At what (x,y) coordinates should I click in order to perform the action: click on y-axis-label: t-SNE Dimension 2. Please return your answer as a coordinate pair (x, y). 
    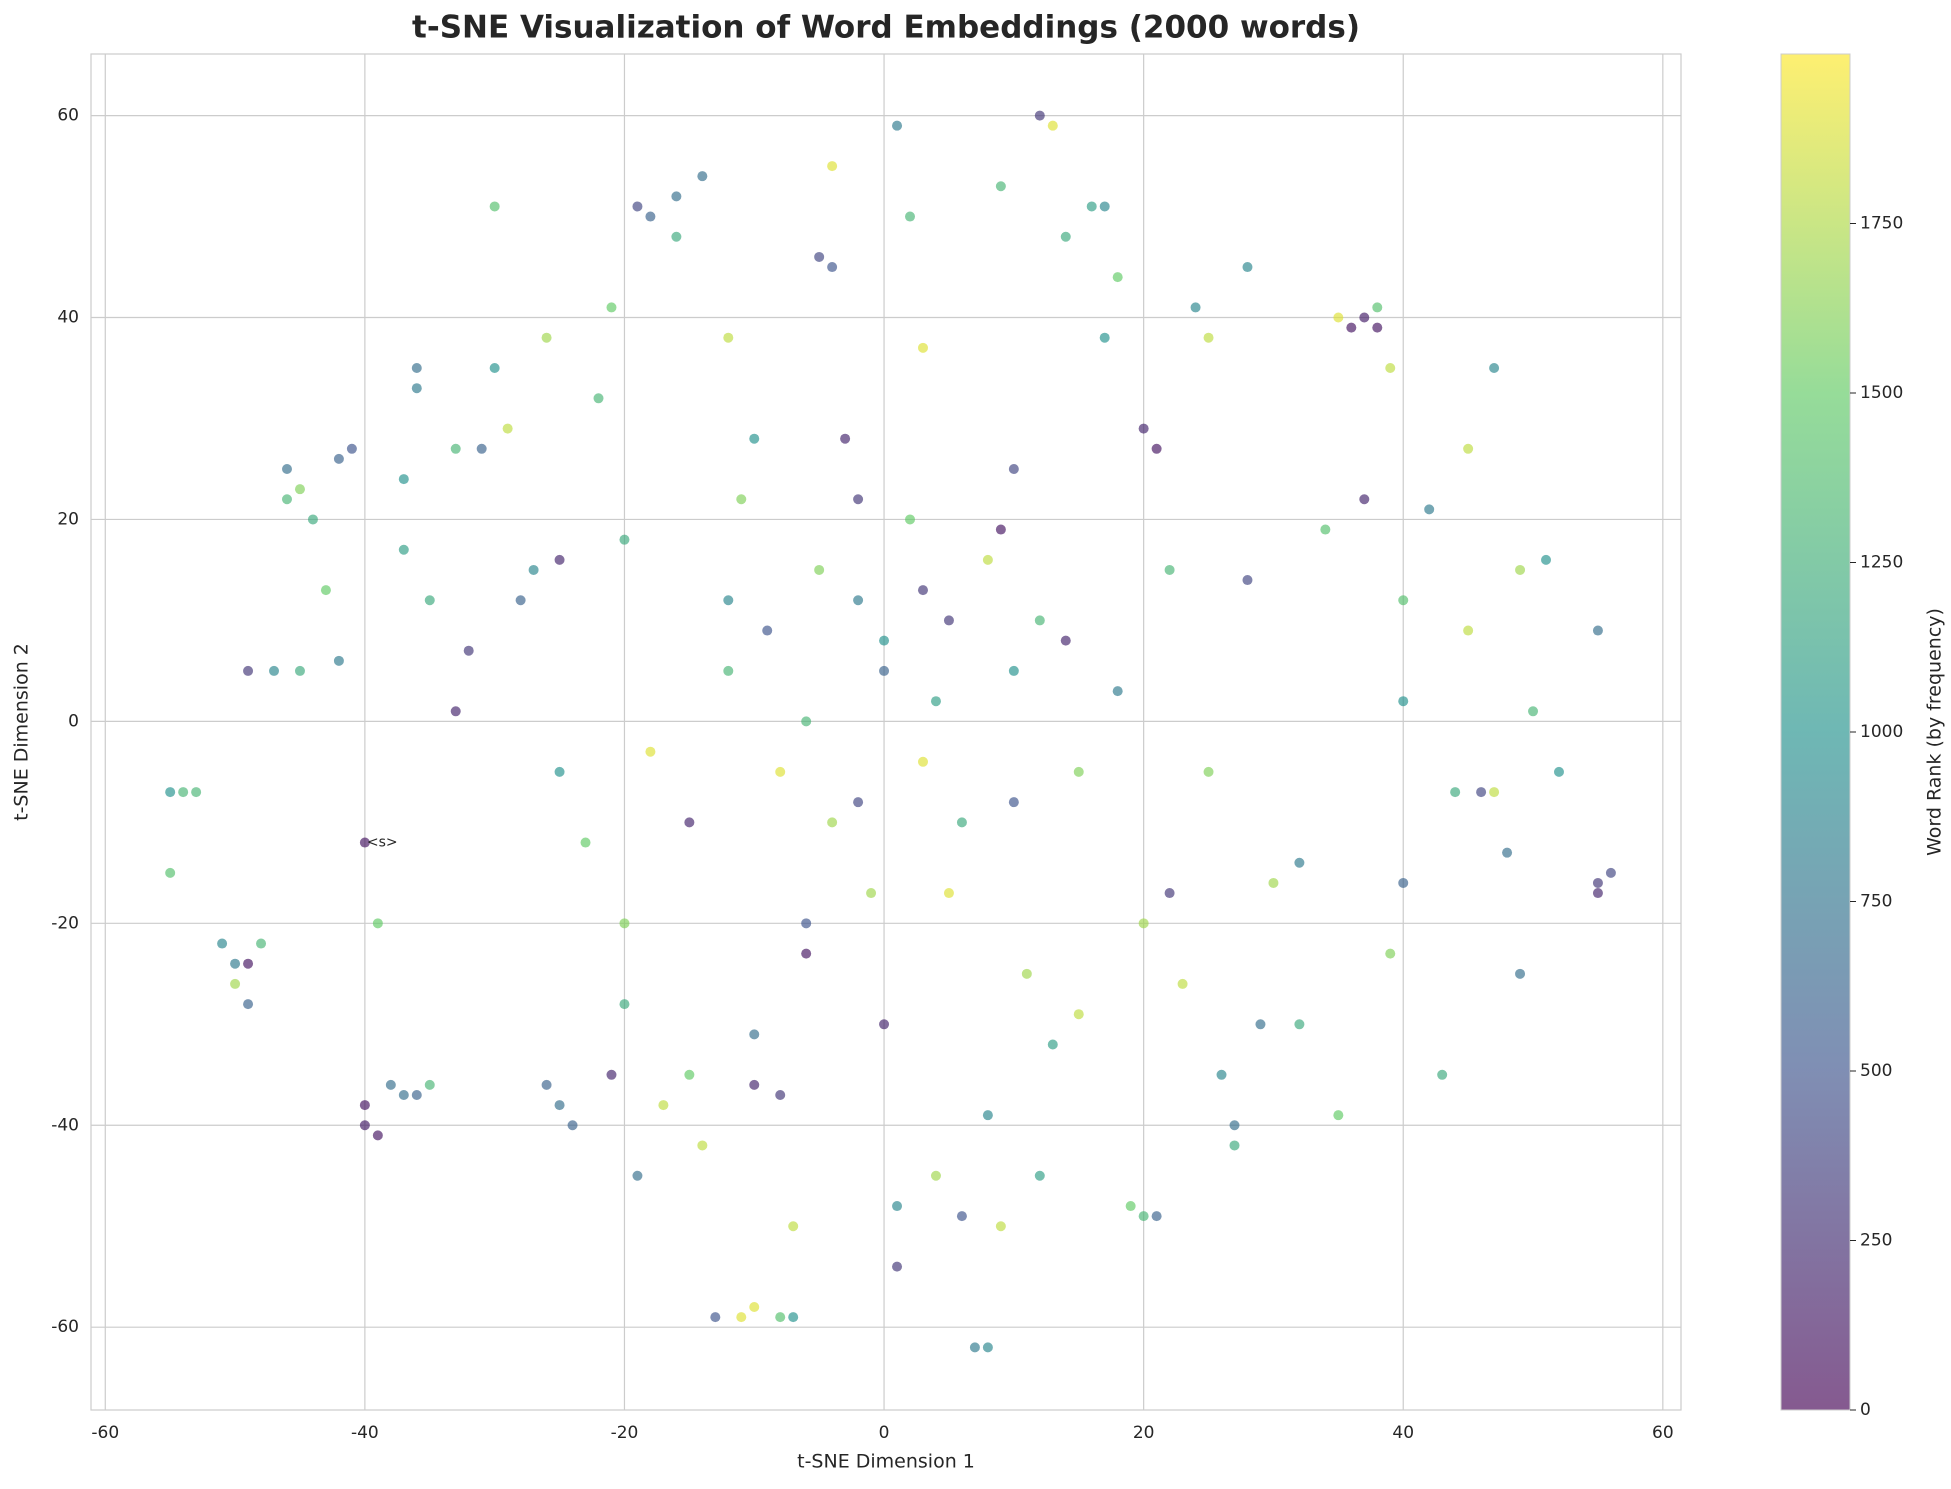
    Looking at the image, I should click on (22, 732).